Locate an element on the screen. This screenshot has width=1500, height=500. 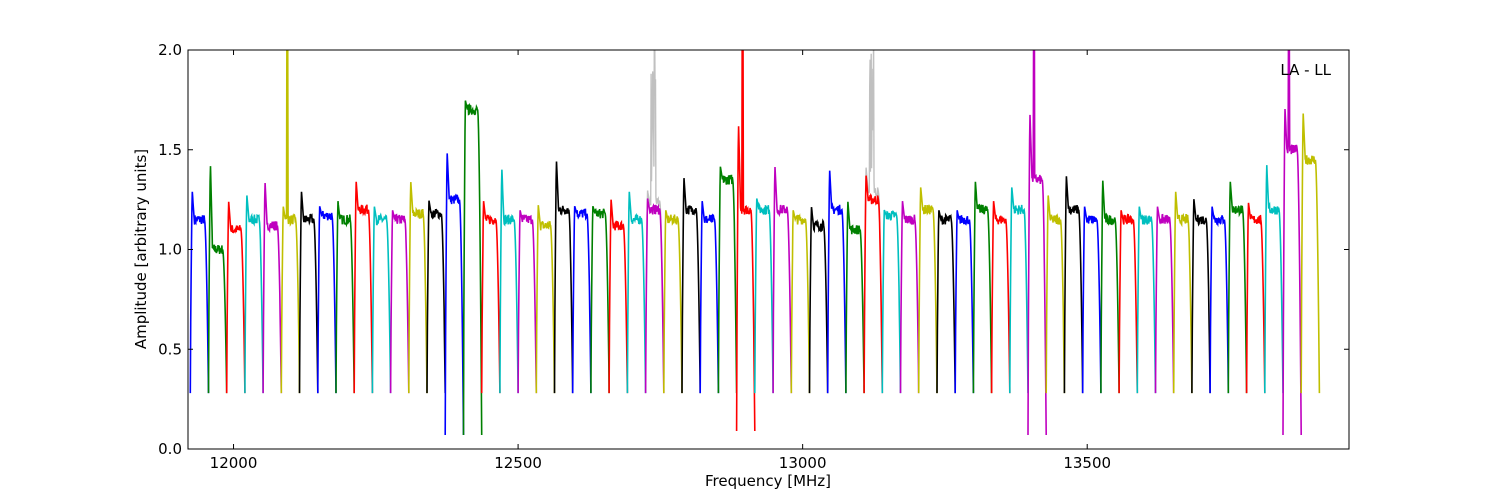
x-tick-label: 12500 is located at coordinates (518, 463).